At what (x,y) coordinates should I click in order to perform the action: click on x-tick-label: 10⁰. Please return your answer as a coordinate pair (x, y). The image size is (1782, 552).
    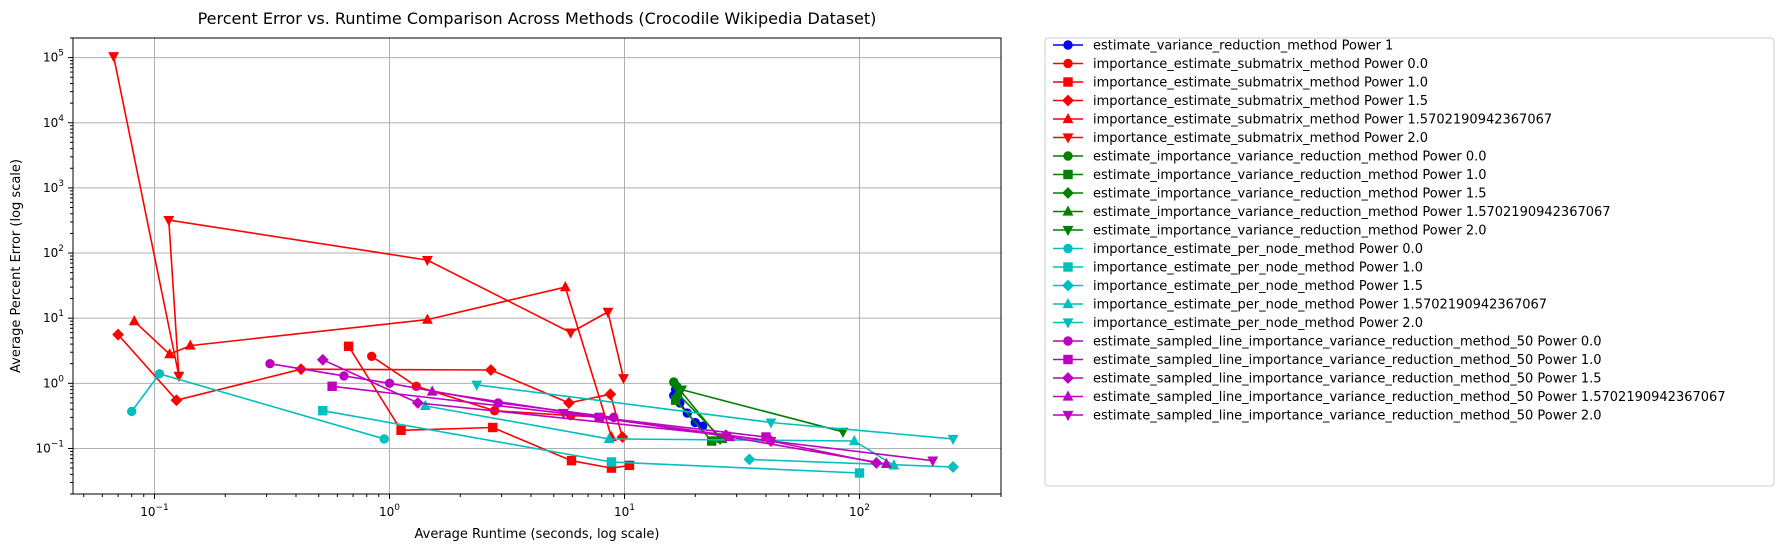
    Looking at the image, I should click on (389, 511).